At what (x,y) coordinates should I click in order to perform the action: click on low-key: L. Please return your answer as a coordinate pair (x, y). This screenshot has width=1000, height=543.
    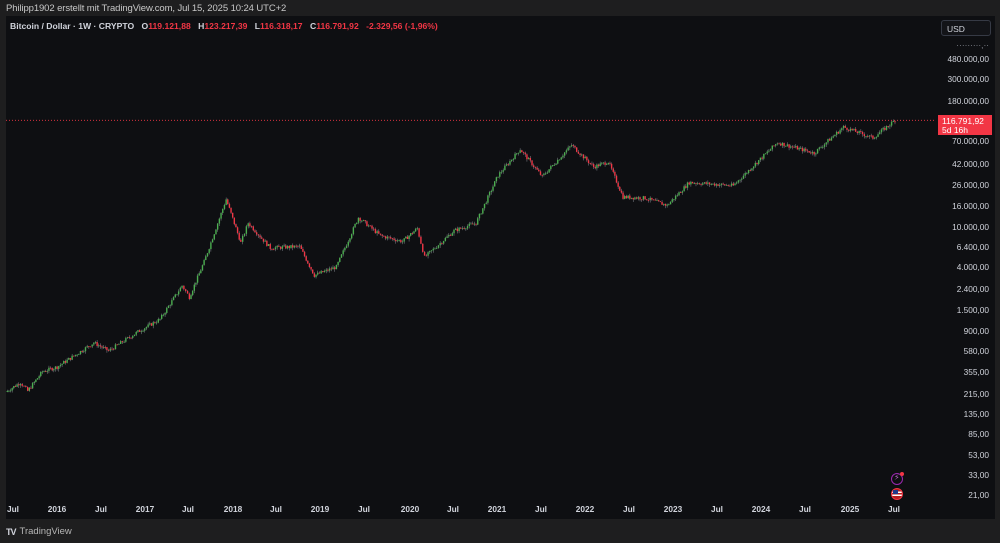
    Looking at the image, I should click on (257, 26).